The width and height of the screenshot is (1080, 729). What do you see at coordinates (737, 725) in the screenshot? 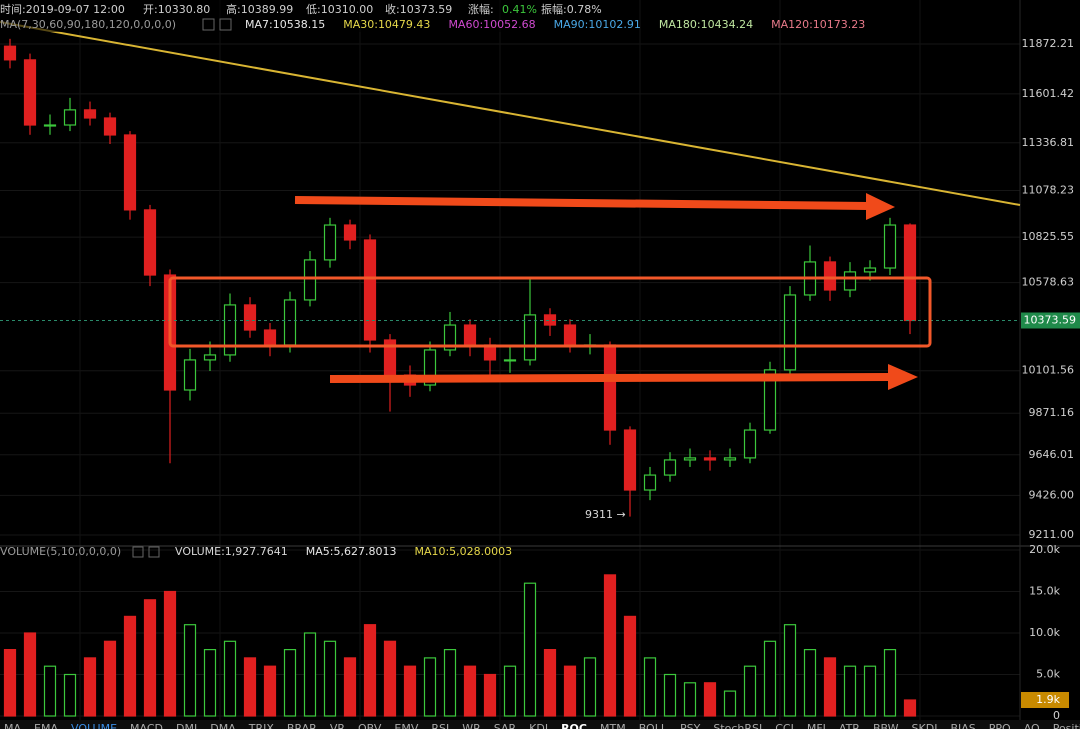
I see `indicator-tab: StochRSI` at bounding box center [737, 725].